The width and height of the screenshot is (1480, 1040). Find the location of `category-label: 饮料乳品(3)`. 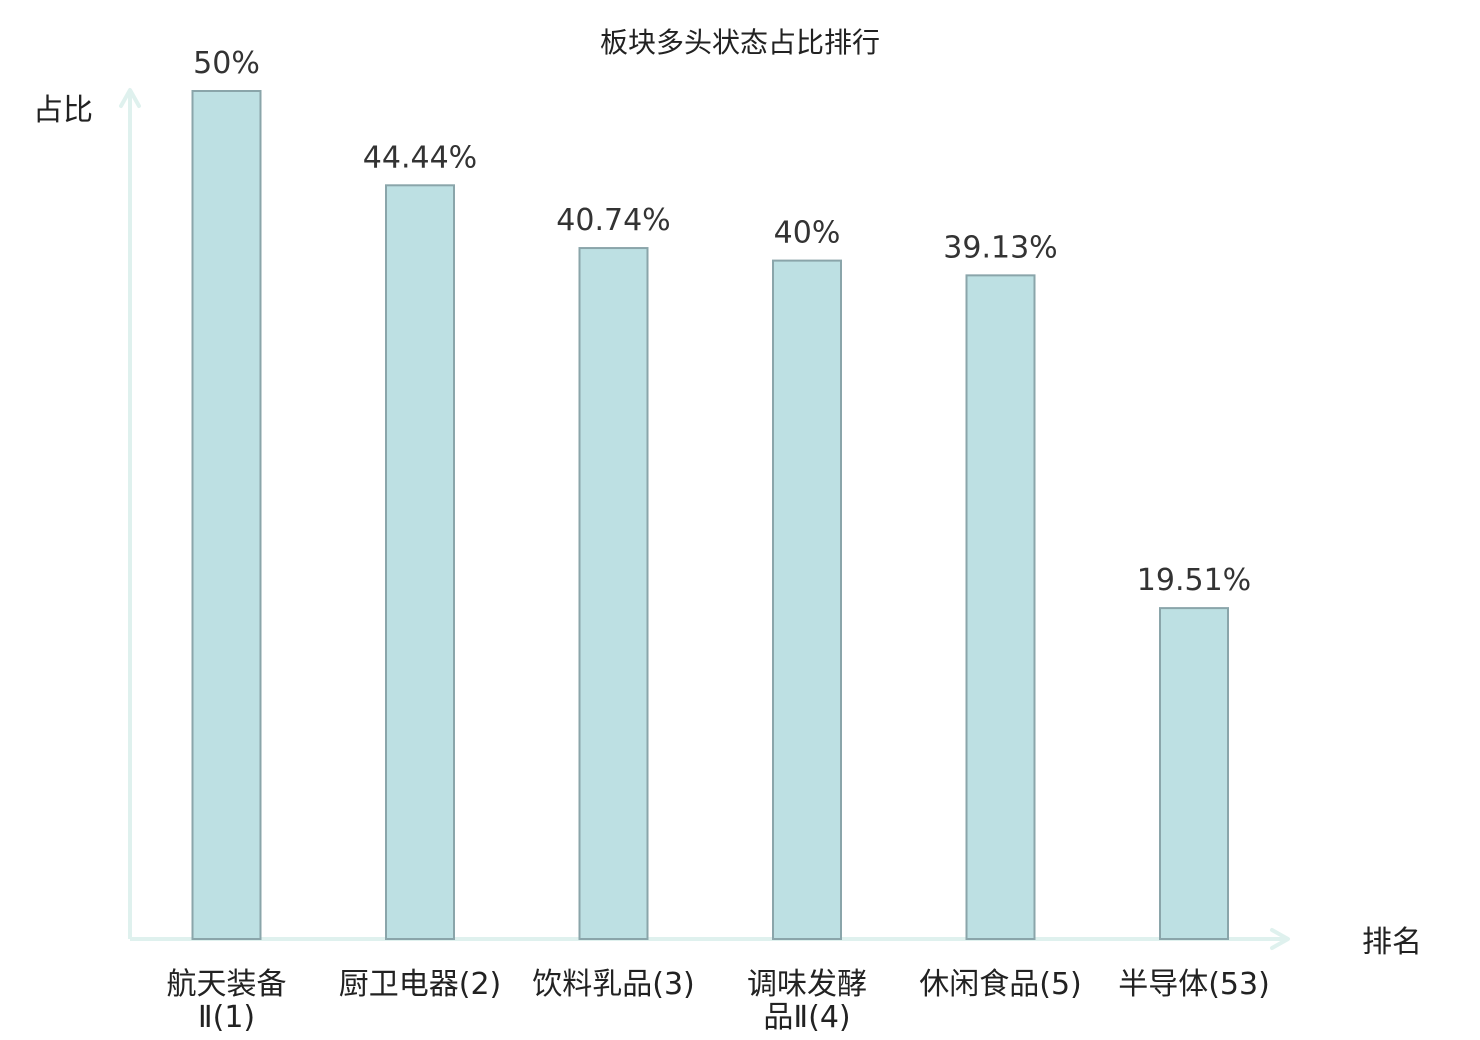

category-label: 饮料乳品(3) is located at coordinates (613, 984).